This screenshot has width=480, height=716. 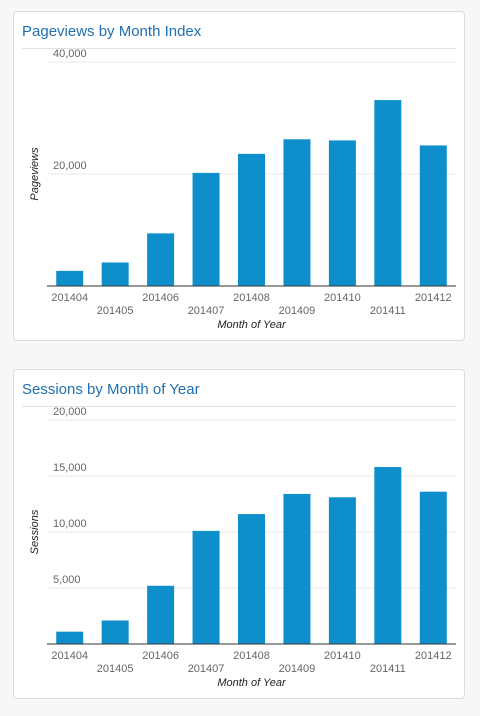 I want to click on y-tick-label: 15,000, so click(x=70, y=468).